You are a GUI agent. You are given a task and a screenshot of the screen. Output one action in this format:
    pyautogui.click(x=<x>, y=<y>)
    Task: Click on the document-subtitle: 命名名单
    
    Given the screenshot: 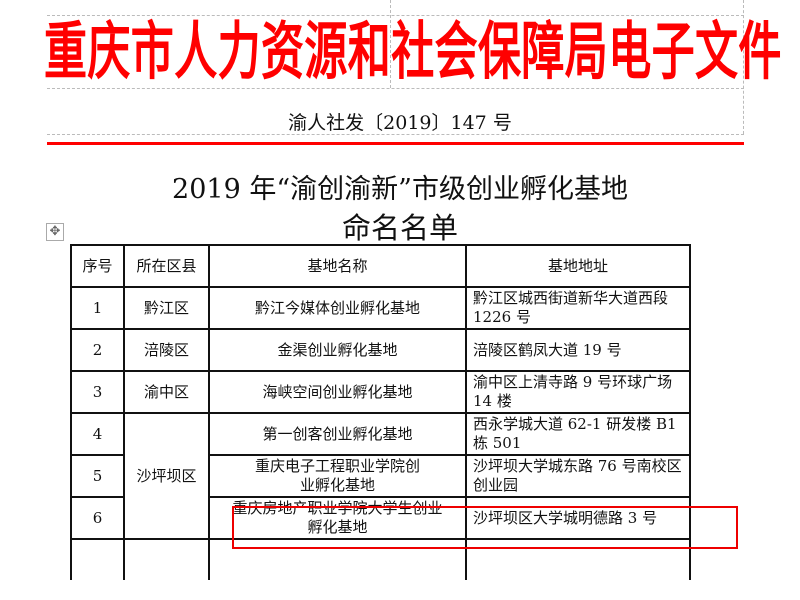 What is the action you would take?
    pyautogui.click(x=399, y=228)
    